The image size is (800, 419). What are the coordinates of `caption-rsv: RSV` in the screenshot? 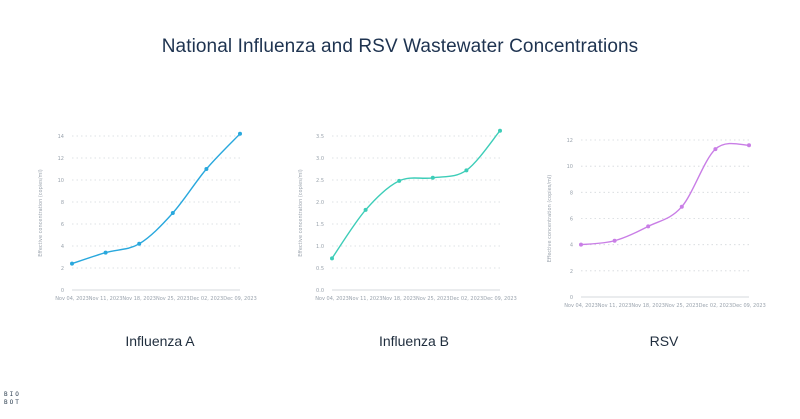 It's located at (664, 341).